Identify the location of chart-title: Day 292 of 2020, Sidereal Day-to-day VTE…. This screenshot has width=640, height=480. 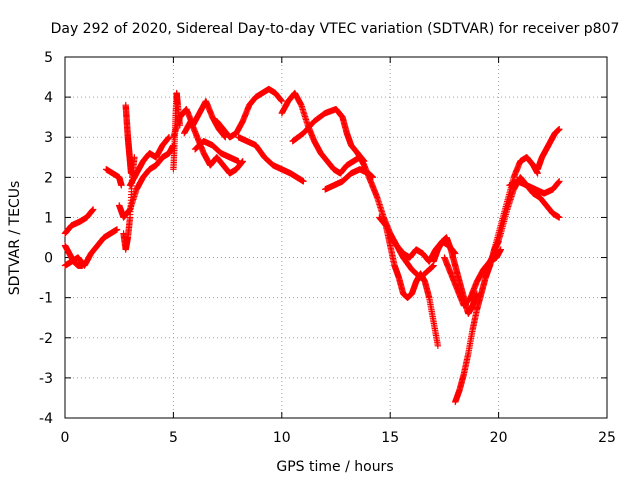
(335, 29).